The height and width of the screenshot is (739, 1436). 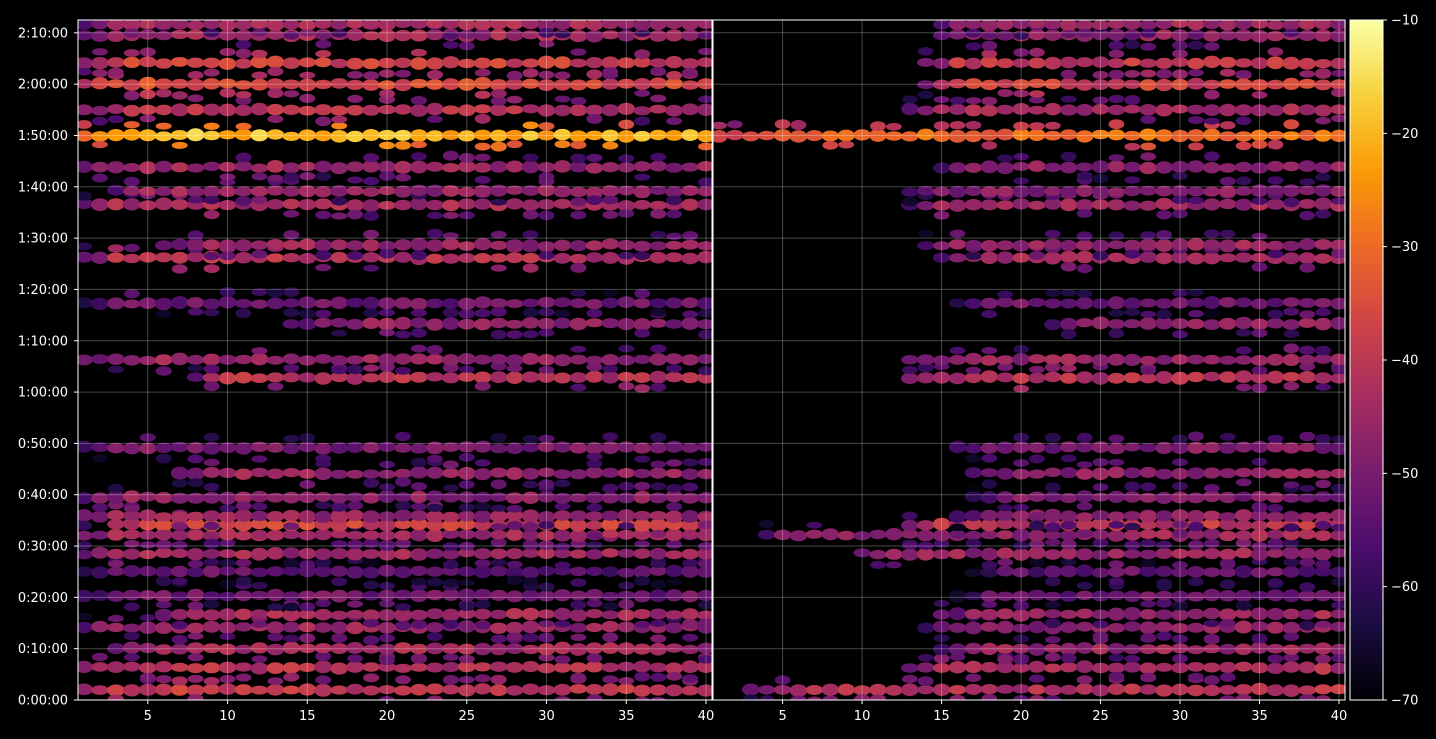 What do you see at coordinates (43, 33) in the screenshot?
I see `y-tick-label: 2:10:00` at bounding box center [43, 33].